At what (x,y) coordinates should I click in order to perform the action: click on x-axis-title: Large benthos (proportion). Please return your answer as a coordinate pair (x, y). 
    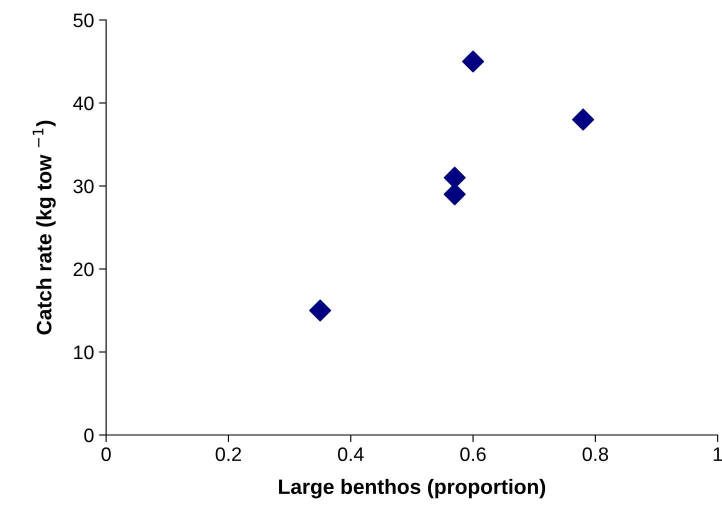
    Looking at the image, I should click on (412, 488).